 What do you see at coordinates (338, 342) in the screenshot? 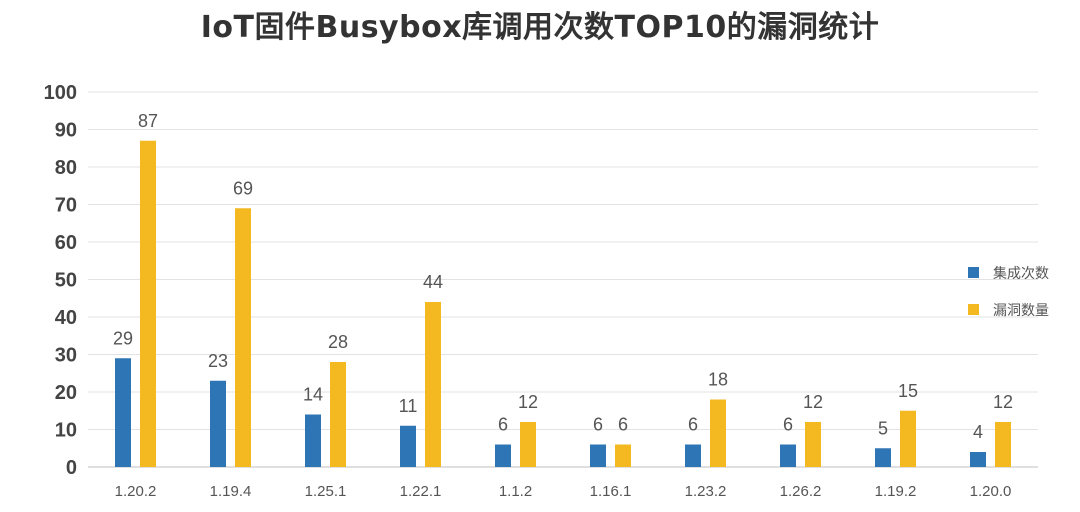
I see `data-label-s1-2: 28` at bounding box center [338, 342].